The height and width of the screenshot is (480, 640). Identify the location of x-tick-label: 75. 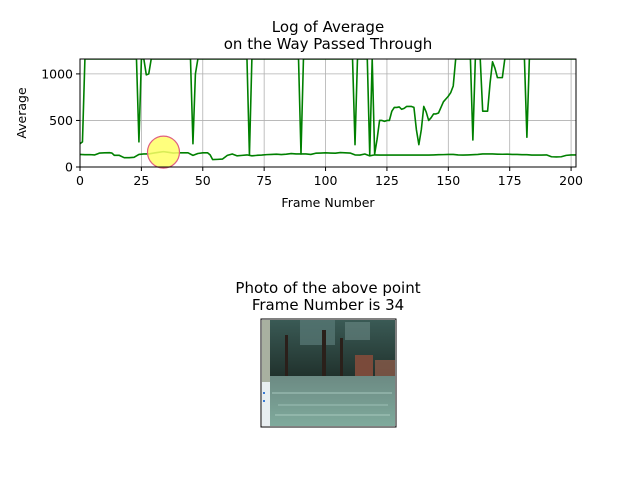
(264, 180).